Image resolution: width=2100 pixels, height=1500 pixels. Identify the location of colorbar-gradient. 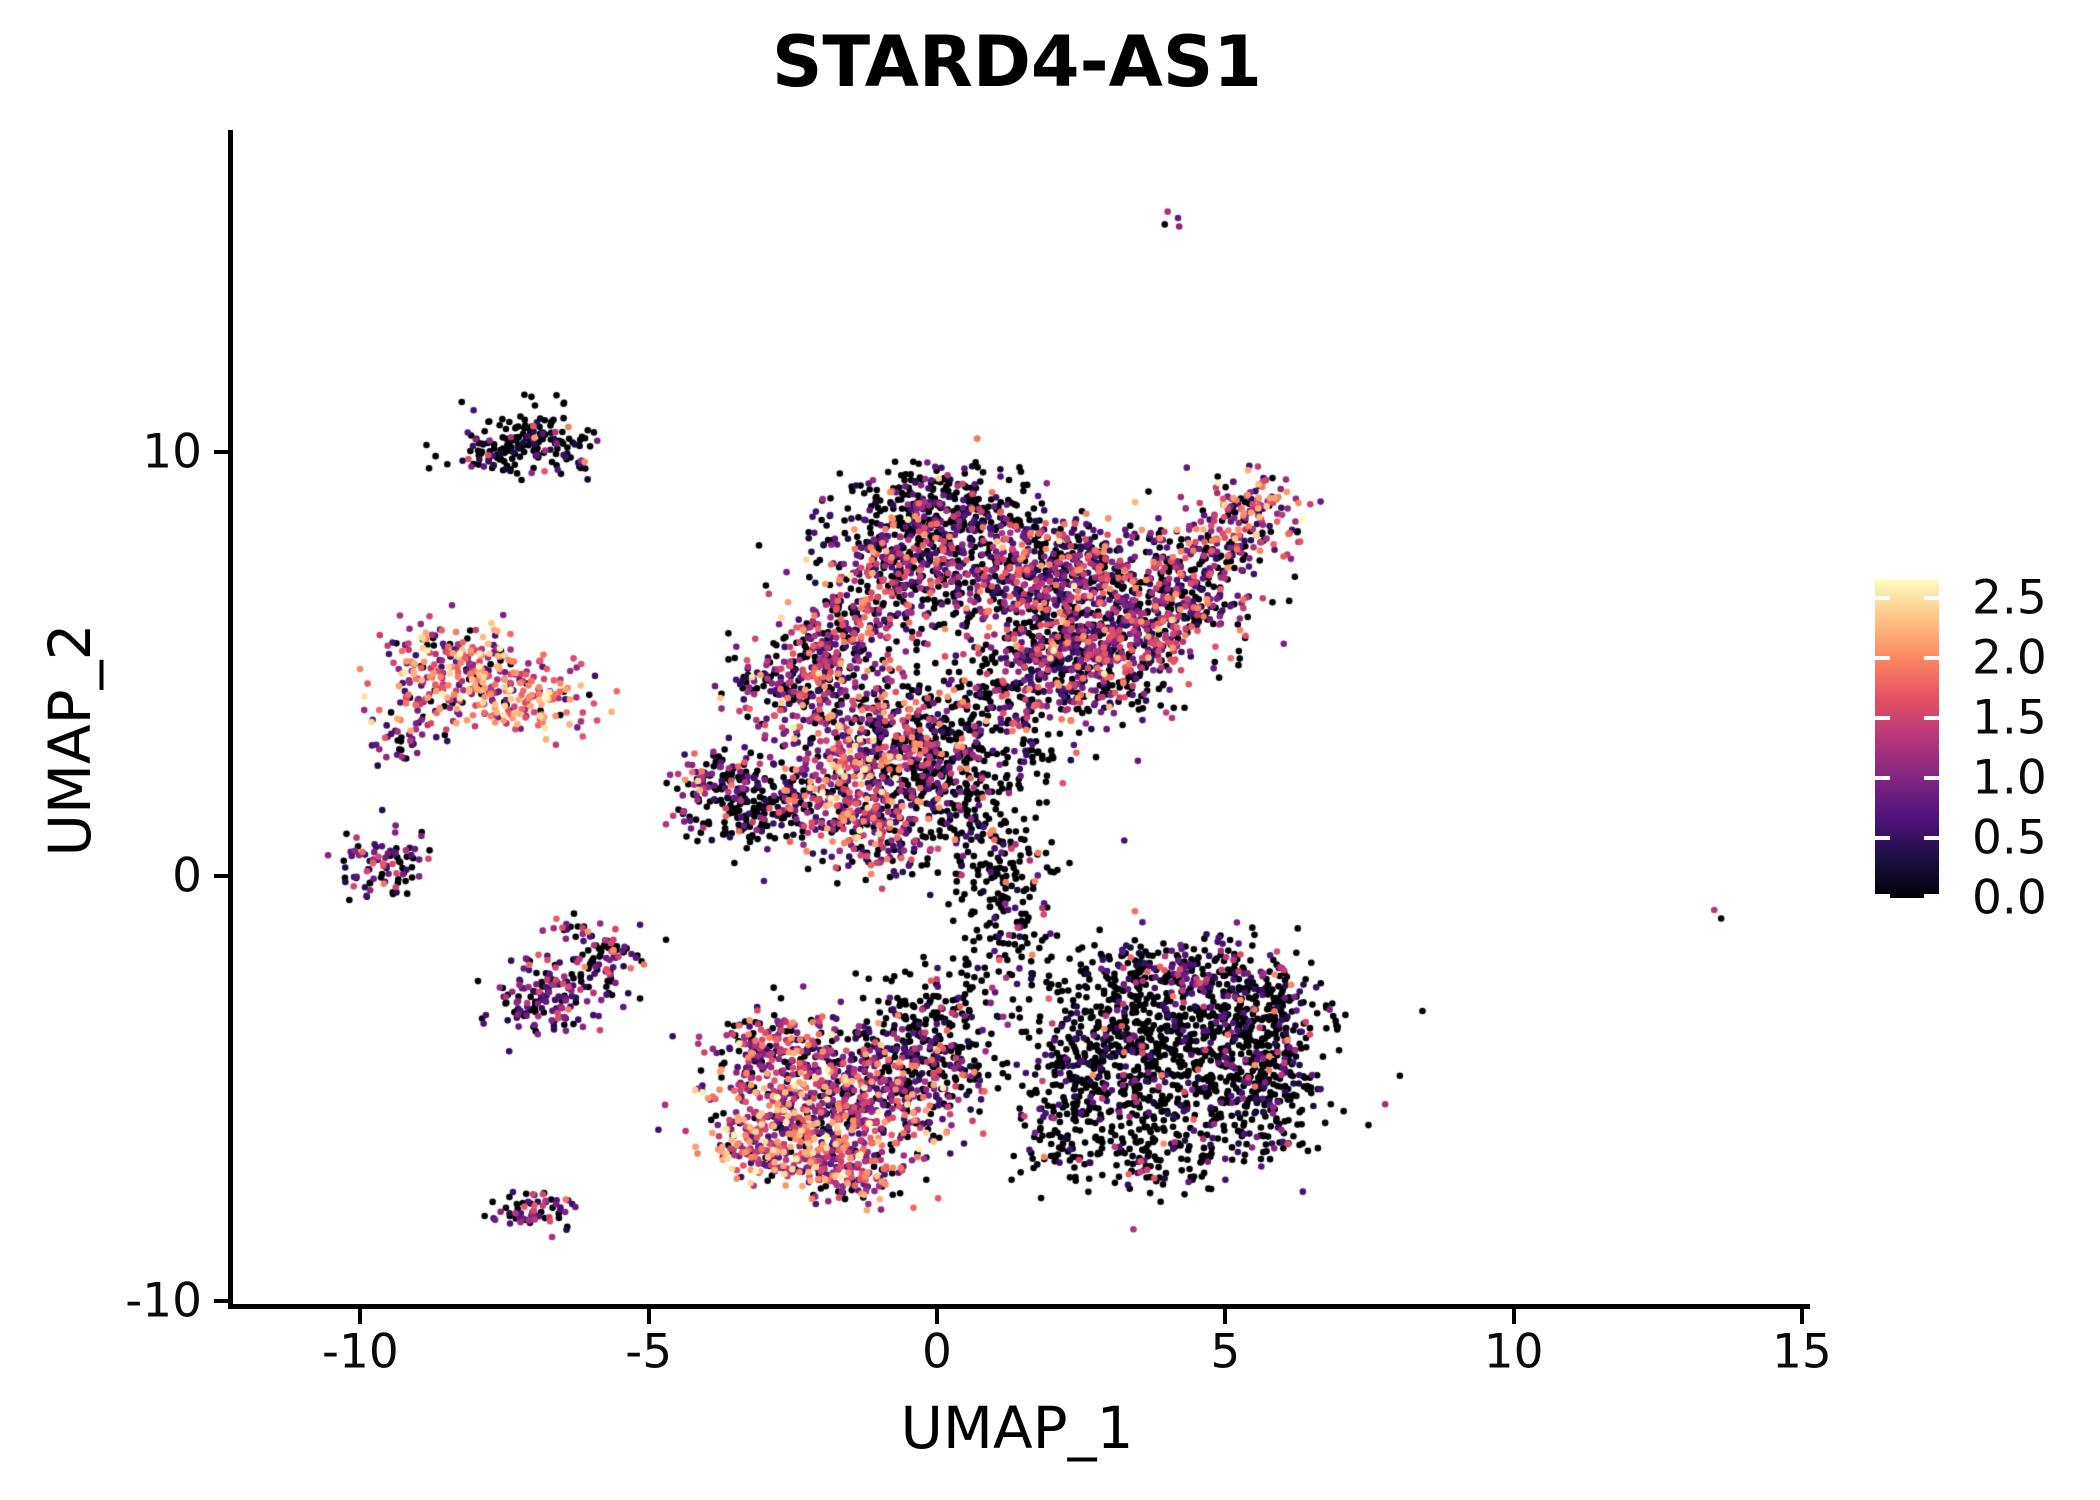
(1907, 738).